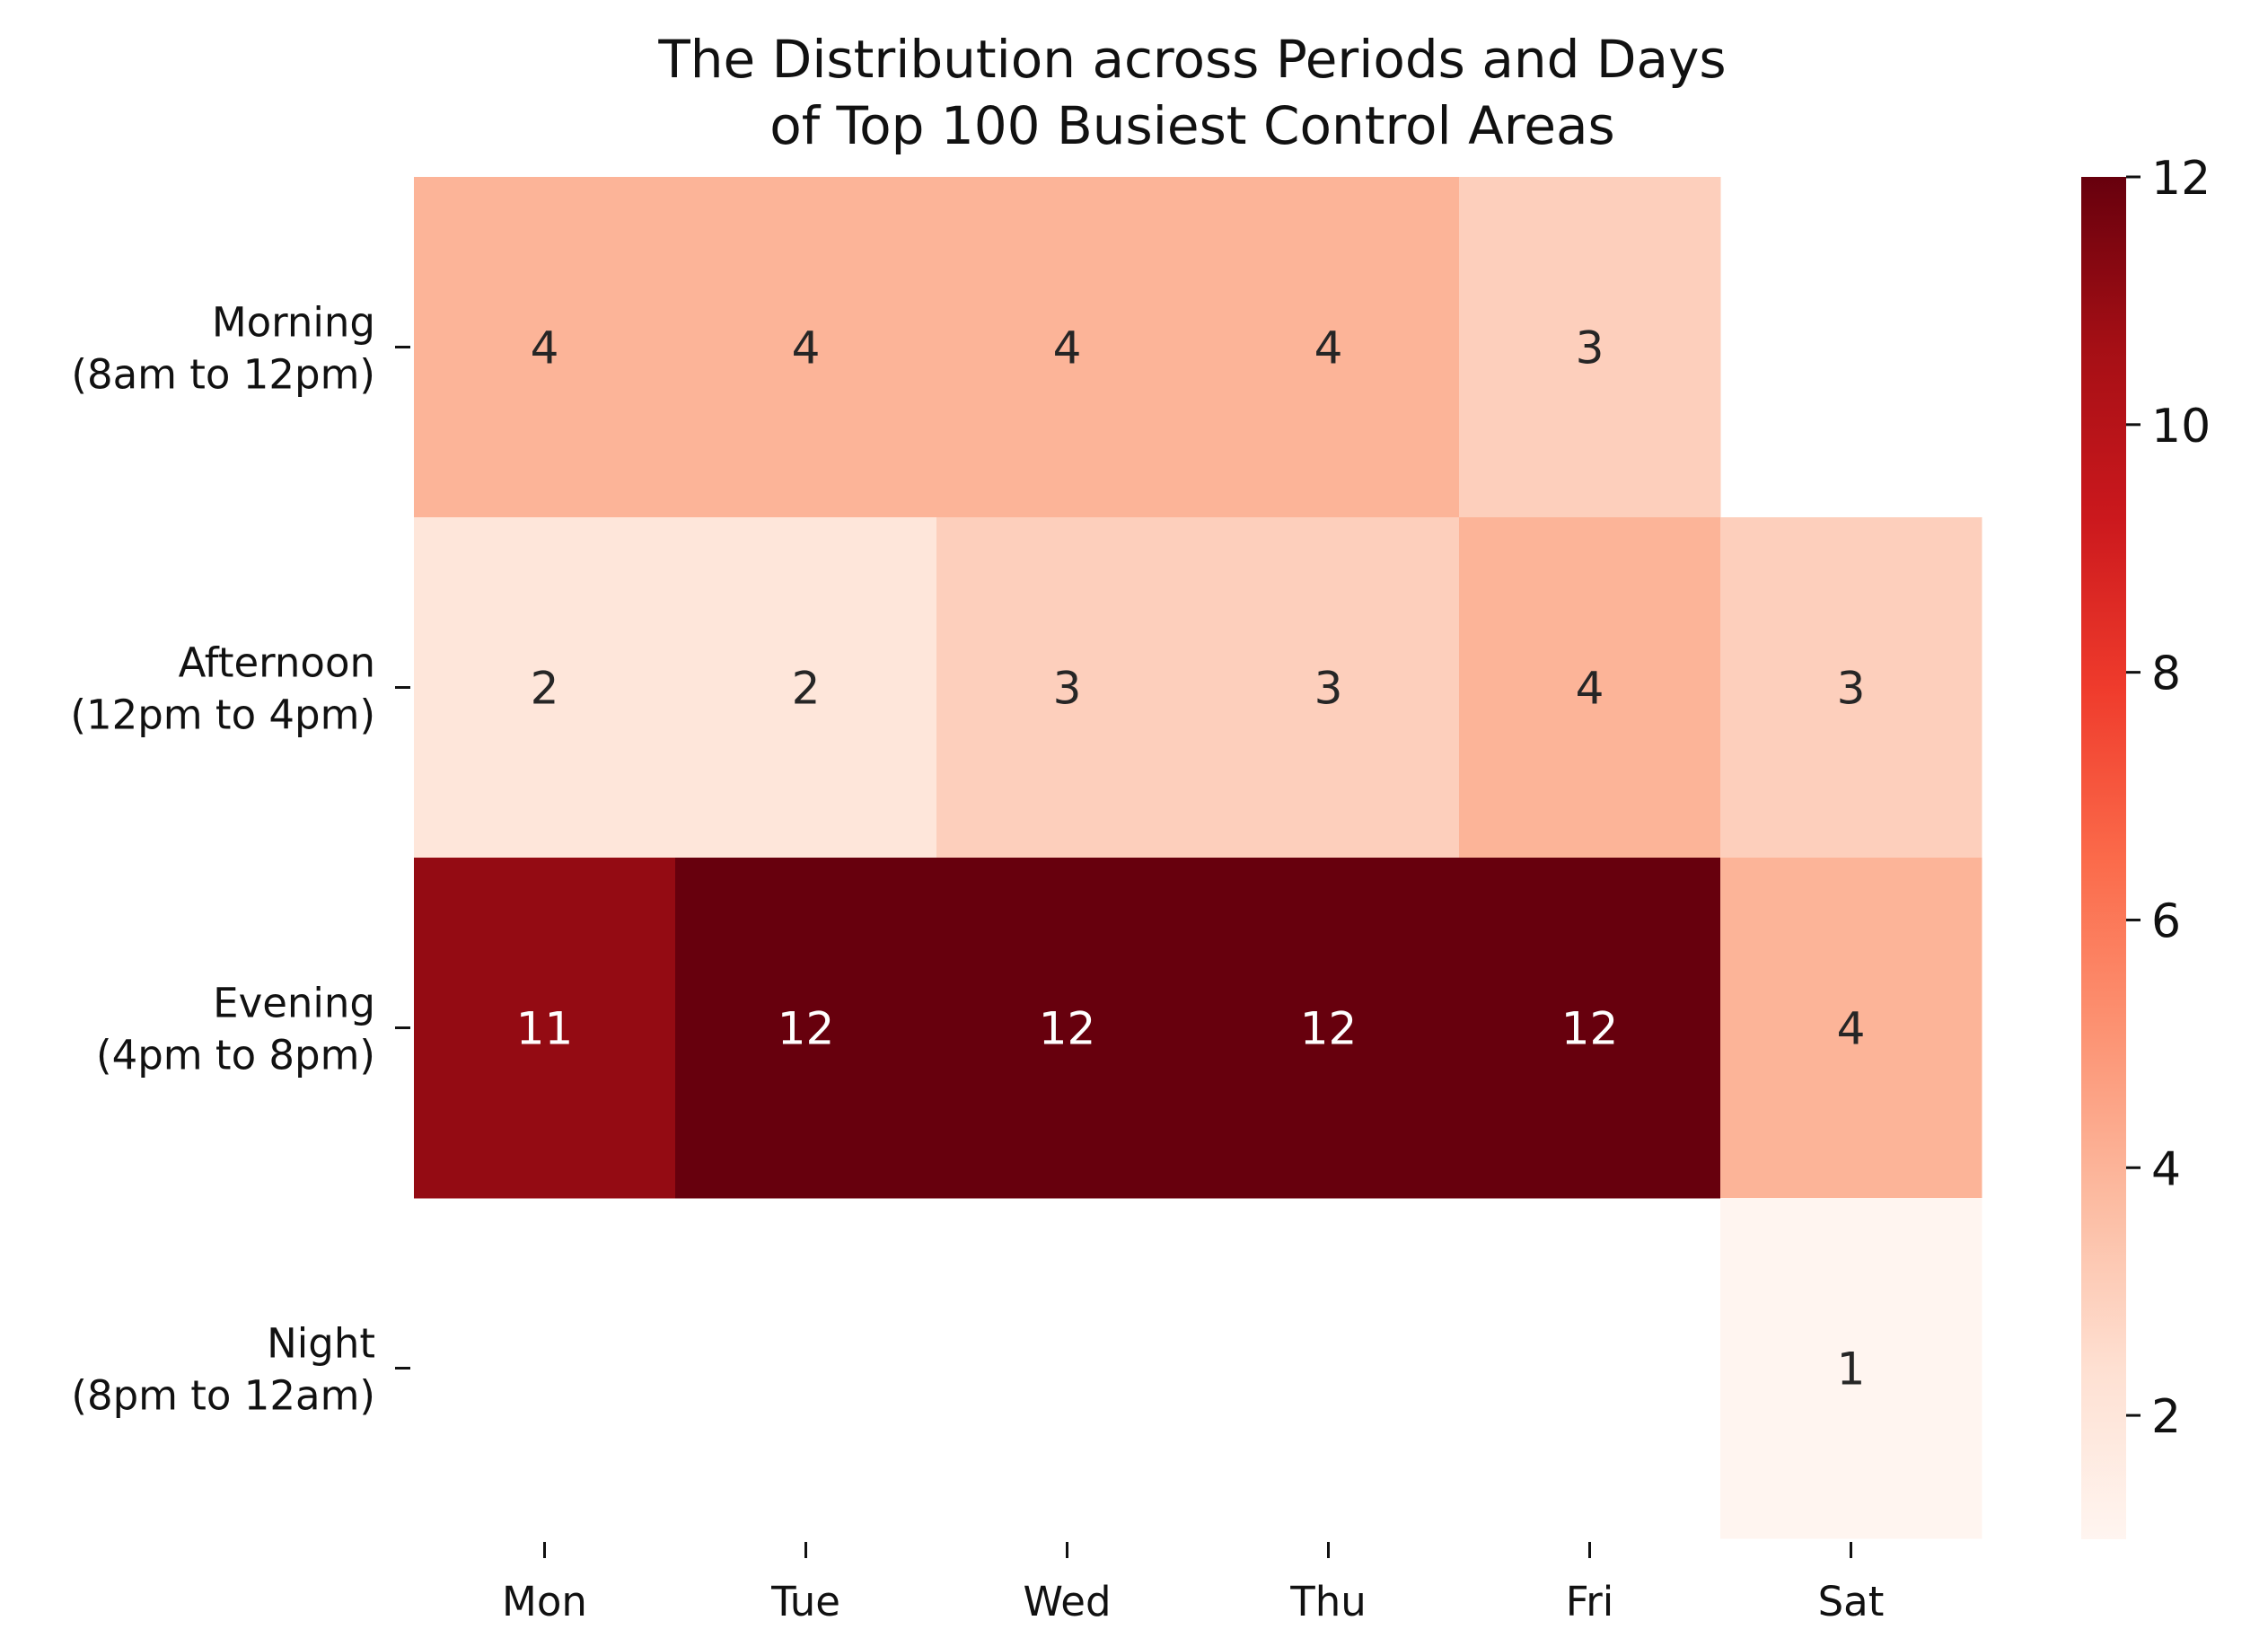 This screenshot has height=1647, width=2268. What do you see at coordinates (223, 375) in the screenshot?
I see `y-tick-label: (8am to 12pm)` at bounding box center [223, 375].